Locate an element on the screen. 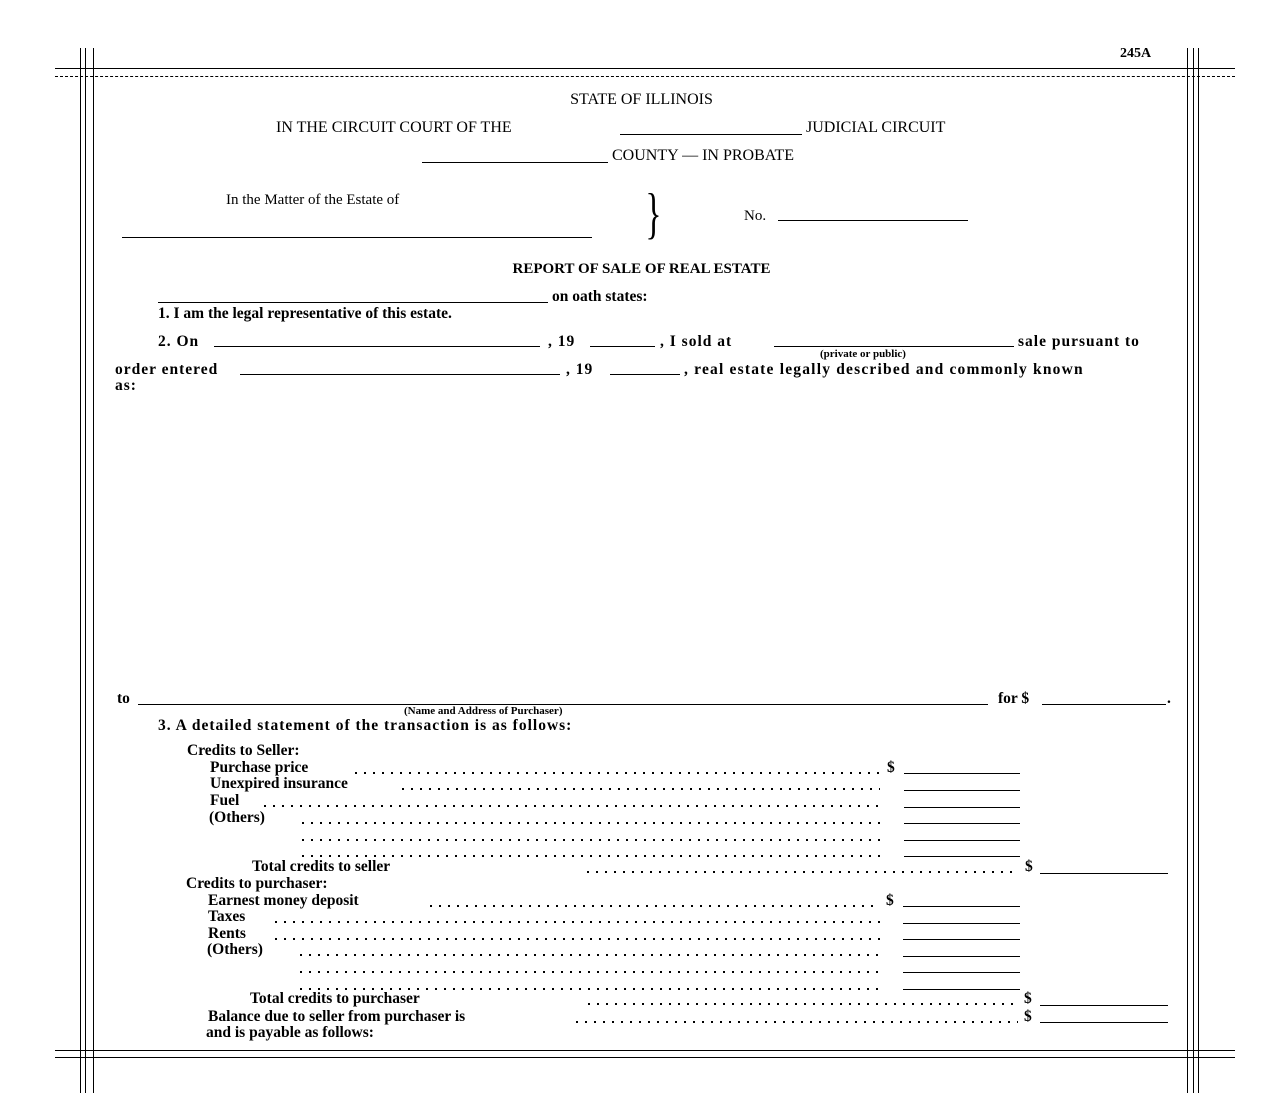 The height and width of the screenshot is (1100, 1275). credits-purchaser-heading: Credits to purchaser: is located at coordinates (257, 883).